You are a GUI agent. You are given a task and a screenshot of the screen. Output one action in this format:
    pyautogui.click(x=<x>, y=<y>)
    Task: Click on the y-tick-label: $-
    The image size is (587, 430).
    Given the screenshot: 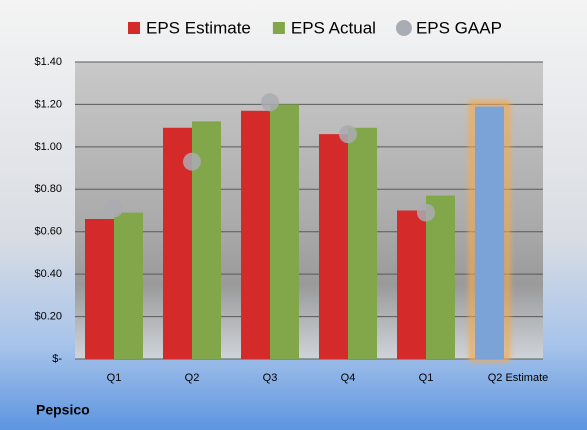 What is the action you would take?
    pyautogui.click(x=57, y=359)
    